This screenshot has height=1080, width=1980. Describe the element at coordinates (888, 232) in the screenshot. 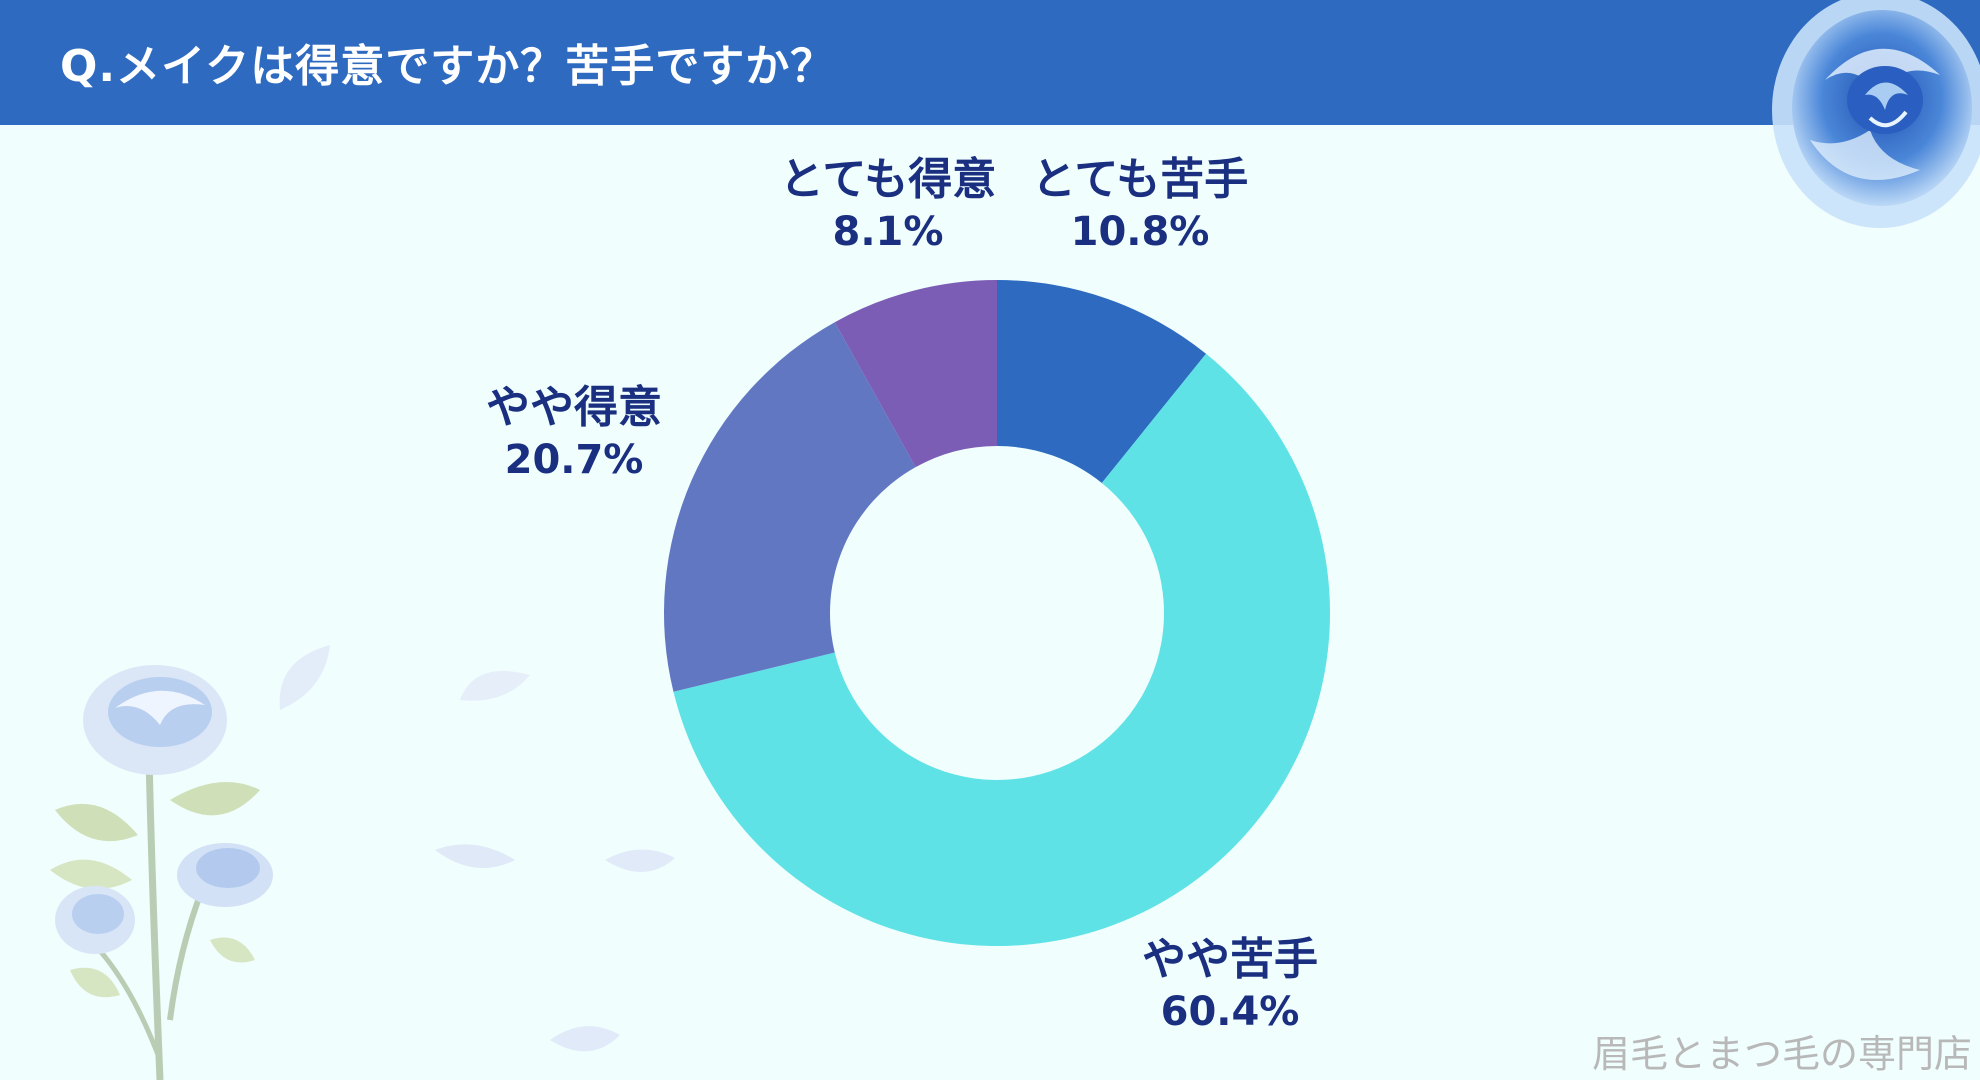

I see `label-percent: 8.1%` at that location.